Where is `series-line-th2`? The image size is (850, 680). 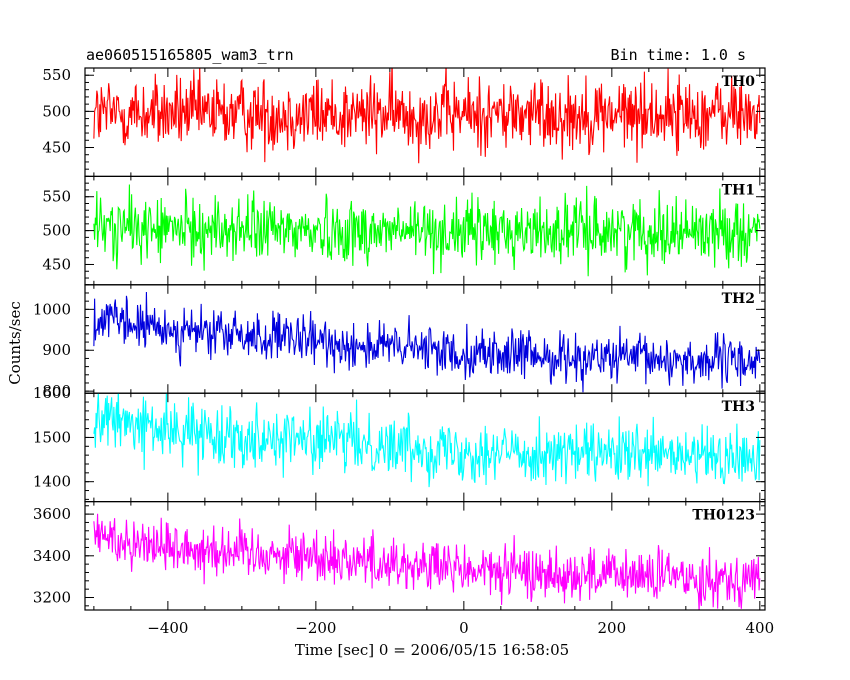 series-line-th2 is located at coordinates (427, 342).